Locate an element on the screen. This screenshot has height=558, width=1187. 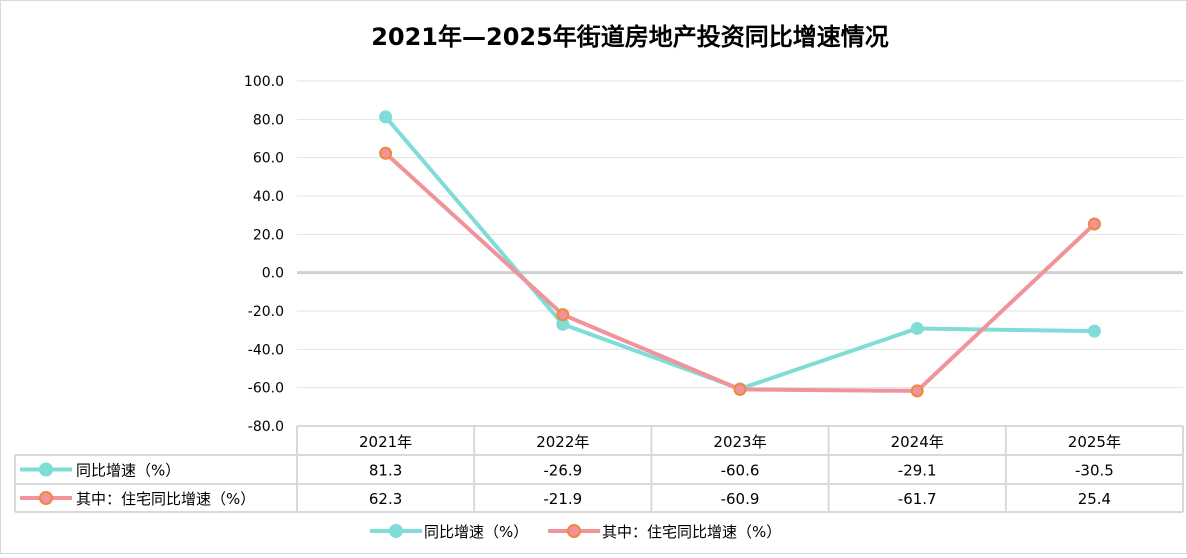
data-label: -60.6 is located at coordinates (740, 471).